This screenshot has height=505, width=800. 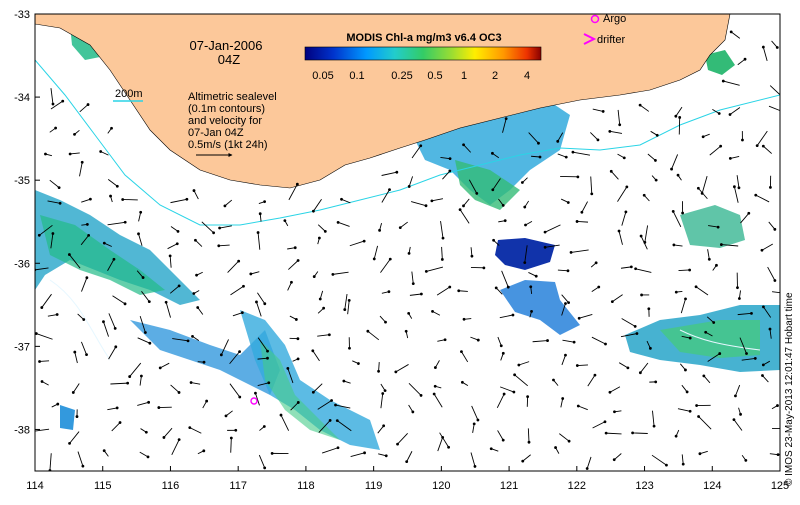 I want to click on drifter-legend-label: drifter, so click(x=611, y=40).